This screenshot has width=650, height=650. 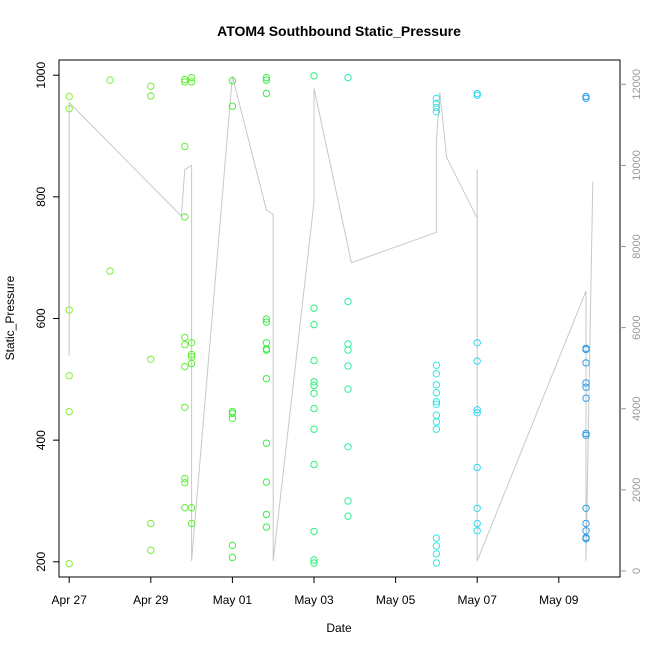 I want to click on y-tick-label: 800, so click(x=41, y=197).